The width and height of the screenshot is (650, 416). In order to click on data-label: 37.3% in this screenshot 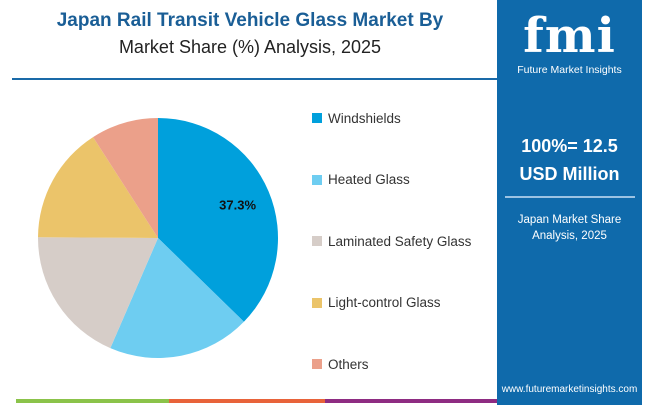, I will do `click(237, 204)`.